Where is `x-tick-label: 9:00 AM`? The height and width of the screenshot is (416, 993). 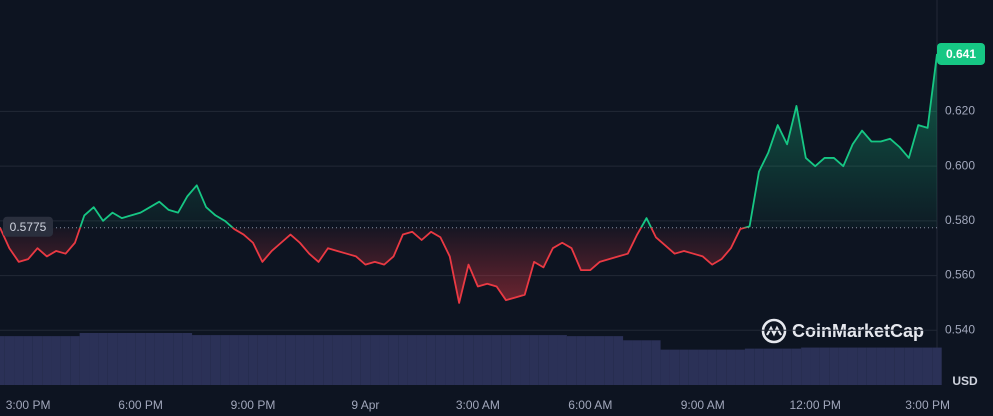
x-tick-label: 9:00 AM is located at coordinates (703, 405).